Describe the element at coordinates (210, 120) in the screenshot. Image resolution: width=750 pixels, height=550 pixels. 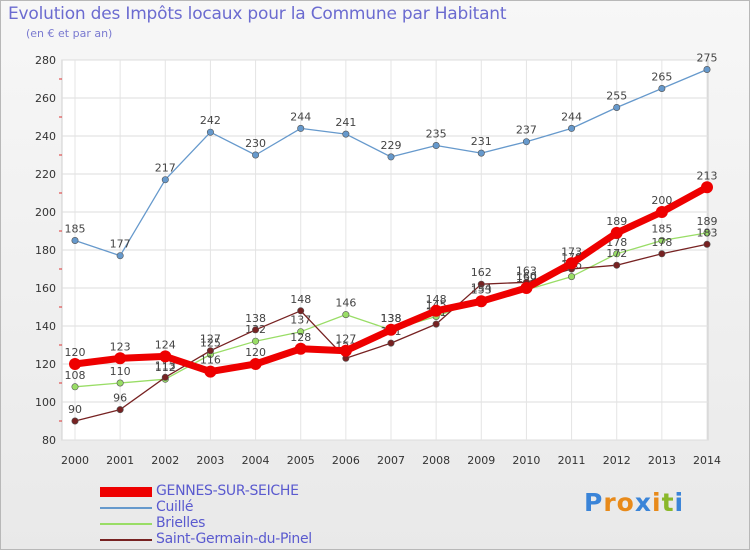
I see `data-label: 242` at that location.